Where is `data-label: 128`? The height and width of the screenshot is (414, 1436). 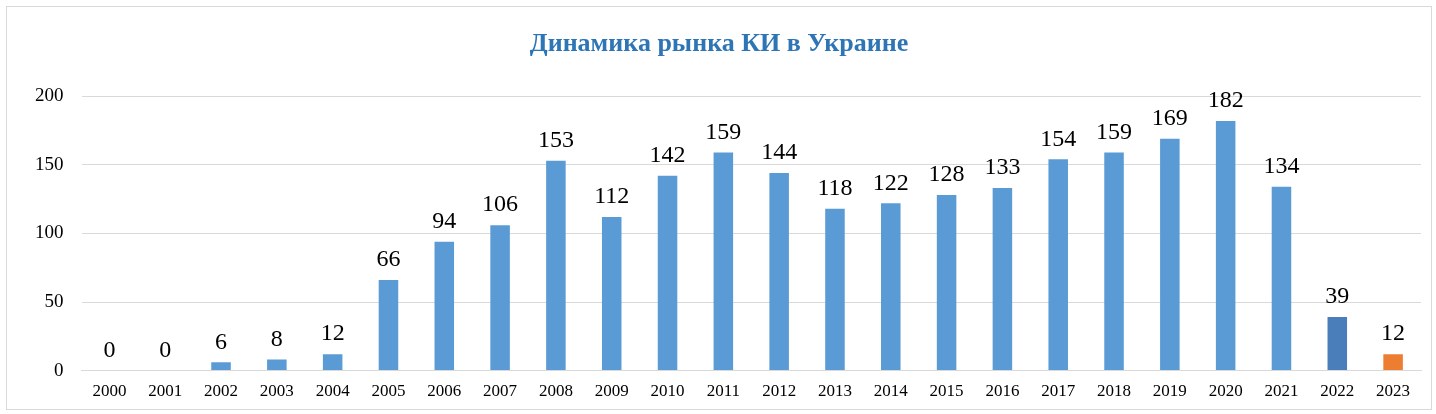 data-label: 128 is located at coordinates (946, 173).